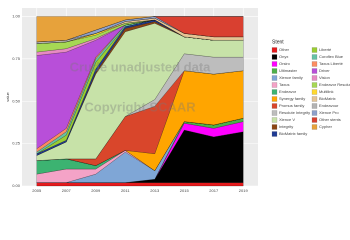  I want to click on legend-label: Multilink, so click(326, 91).